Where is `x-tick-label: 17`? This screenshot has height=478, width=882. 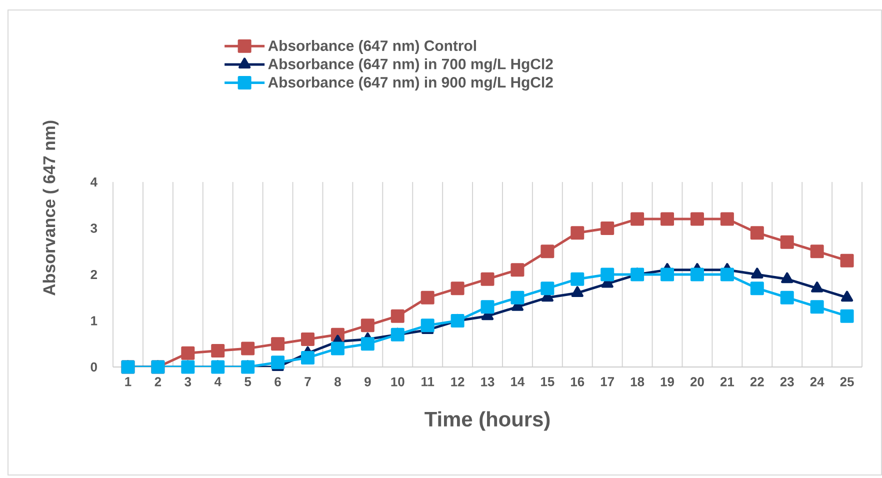
x-tick-label: 17 is located at coordinates (607, 381).